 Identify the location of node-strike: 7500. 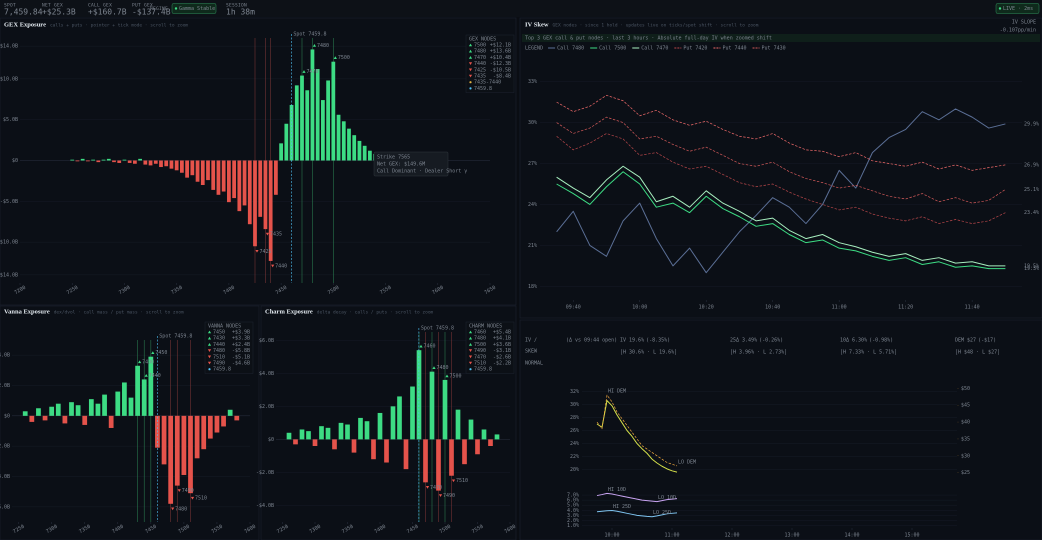
(480, 345).